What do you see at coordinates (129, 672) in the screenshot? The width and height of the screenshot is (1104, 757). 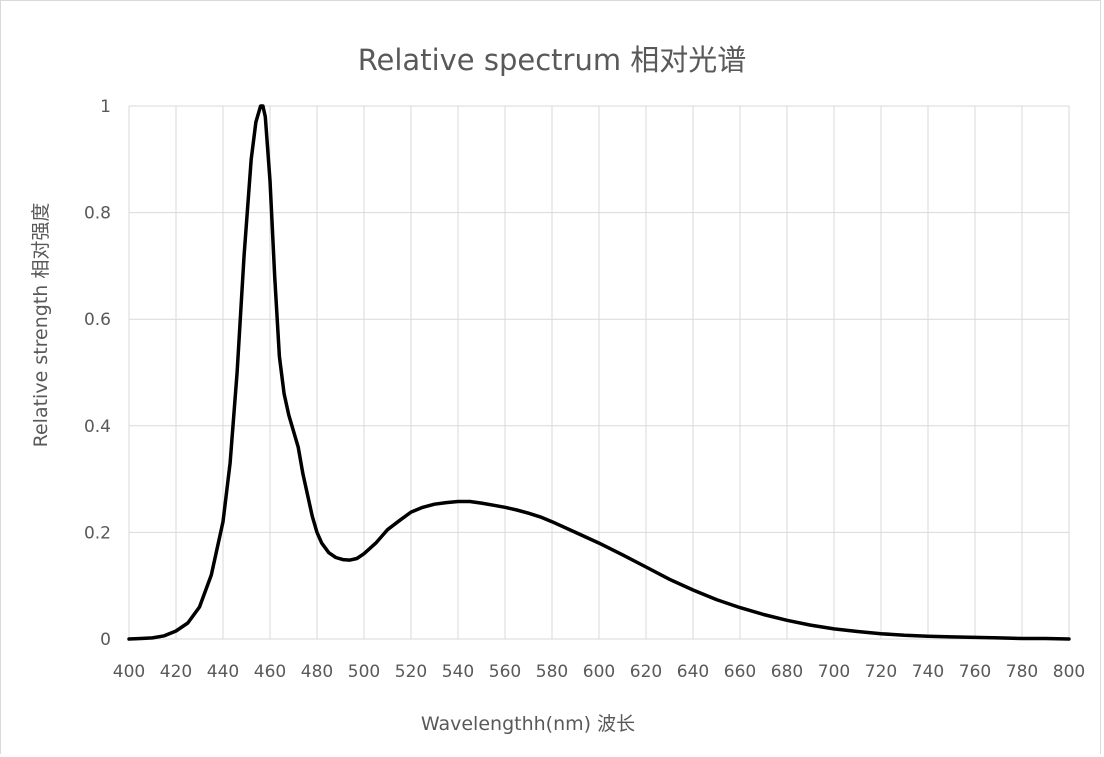 I see `x-tick-label: 400` at bounding box center [129, 672].